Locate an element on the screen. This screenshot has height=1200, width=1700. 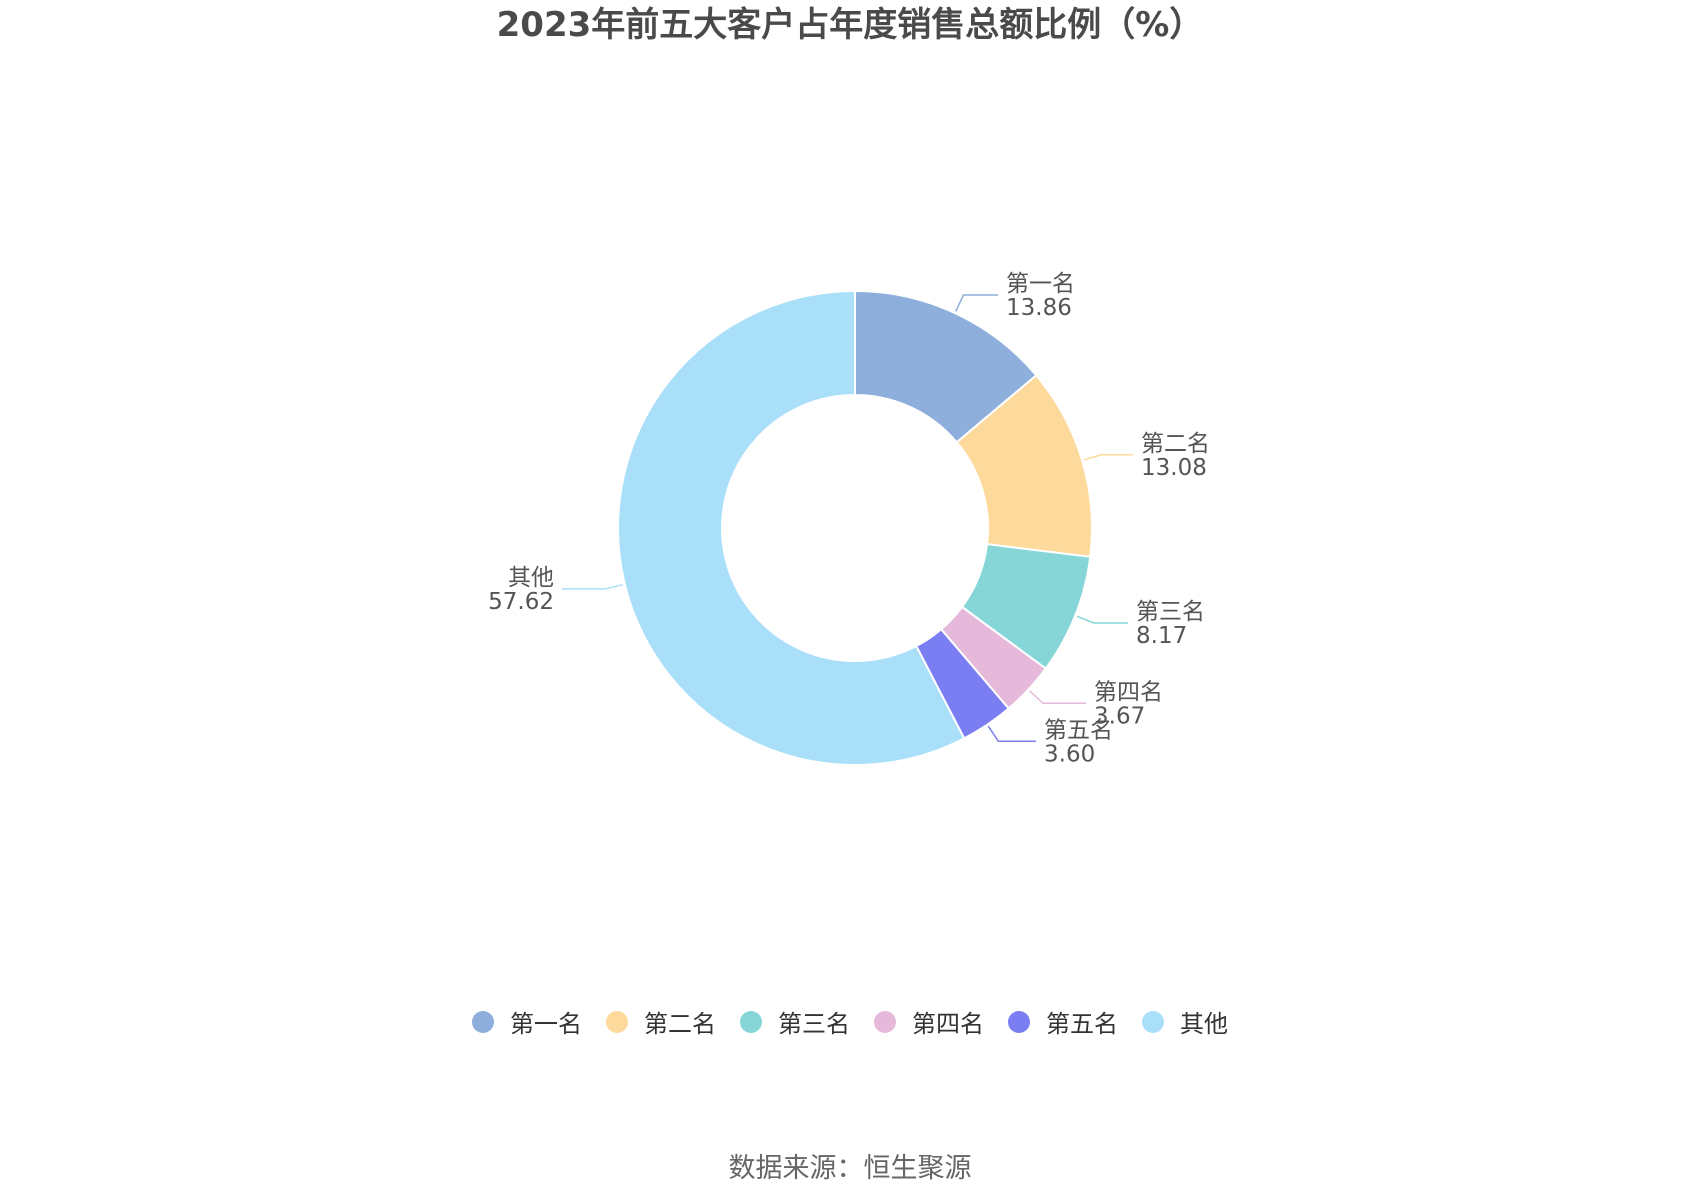
legend-item-1: 第一名 is located at coordinates (527, 1021).